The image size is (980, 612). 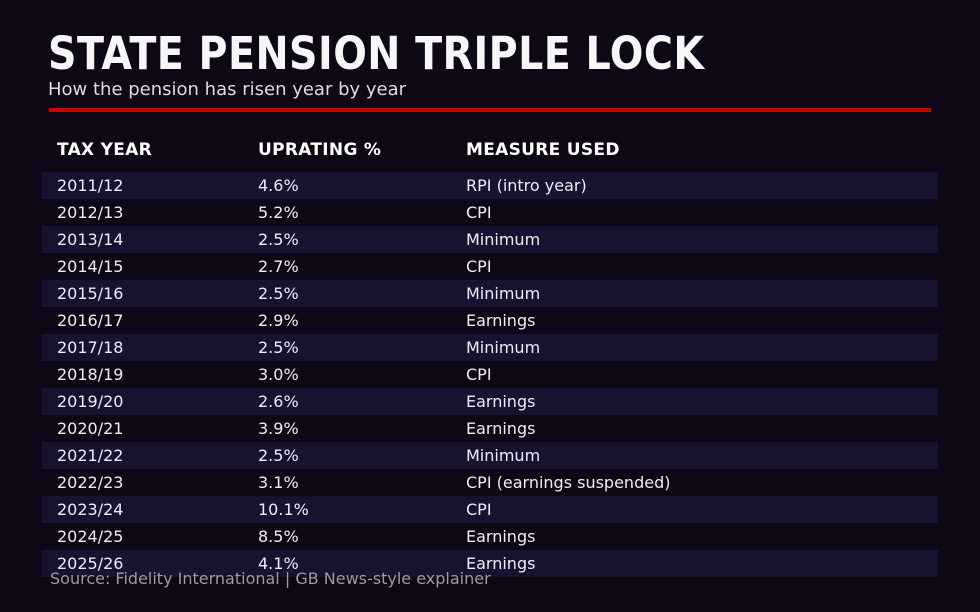 I want to click on cell-uprating: 3.1%, so click(x=278, y=482).